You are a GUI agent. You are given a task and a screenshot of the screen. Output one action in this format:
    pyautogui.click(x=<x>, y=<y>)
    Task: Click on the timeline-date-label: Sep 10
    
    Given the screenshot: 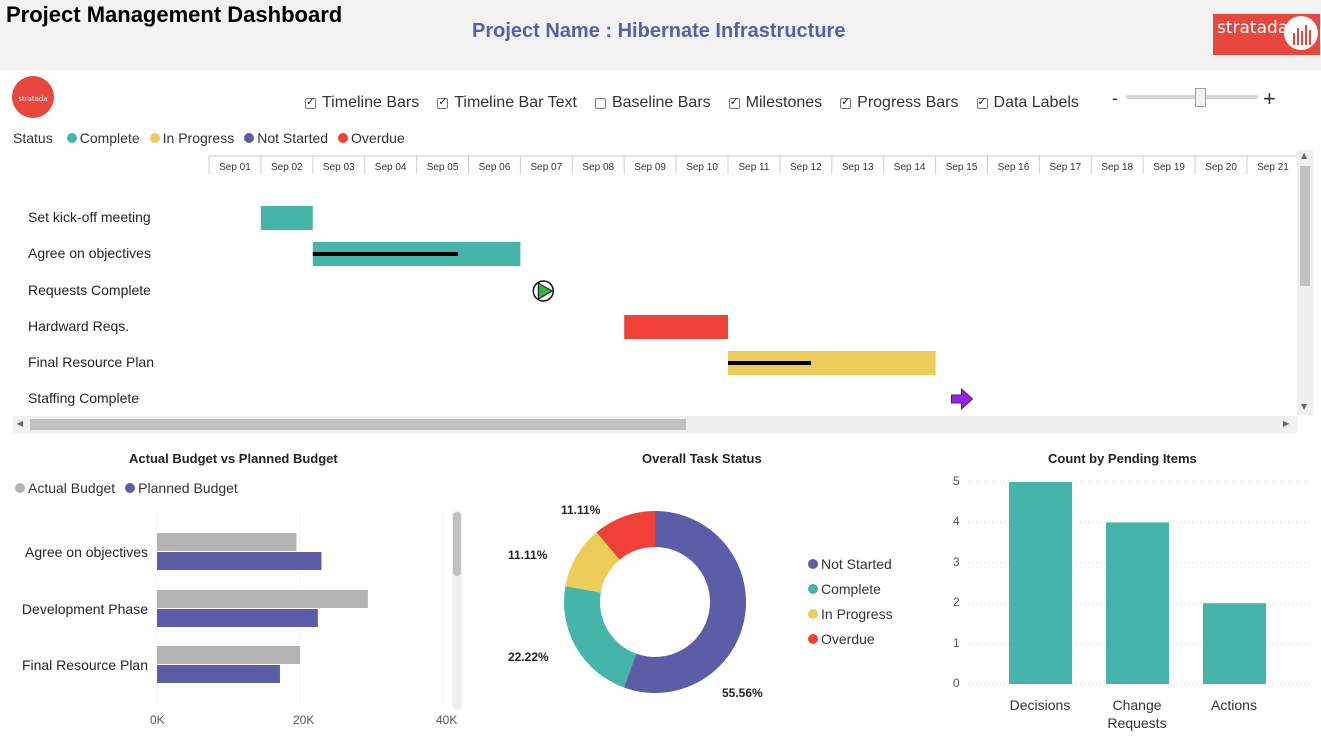 What is the action you would take?
    pyautogui.click(x=702, y=167)
    